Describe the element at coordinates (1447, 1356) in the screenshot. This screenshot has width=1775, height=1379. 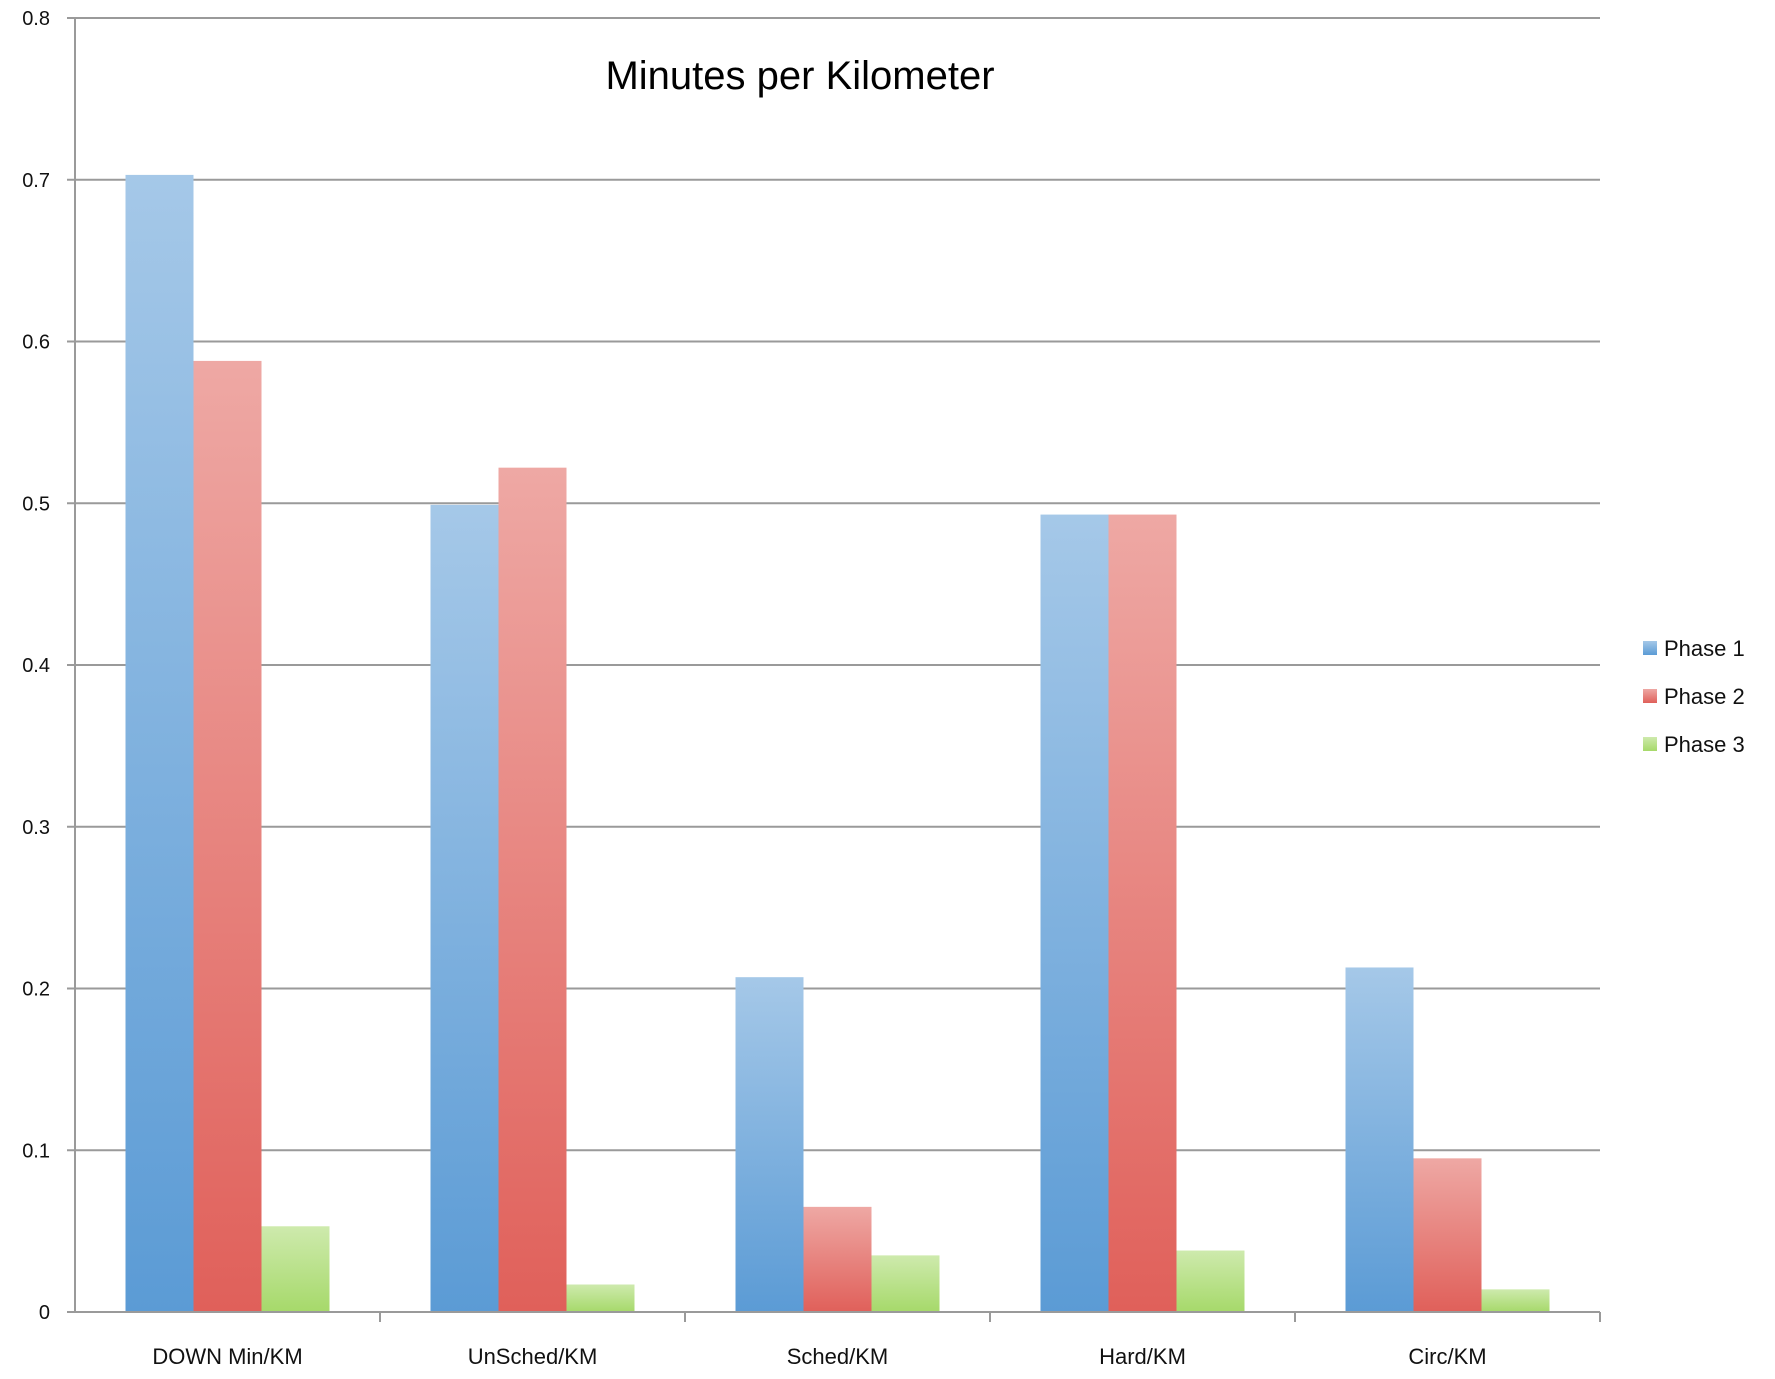
I see `x-tick-label: Circ/KM` at that location.